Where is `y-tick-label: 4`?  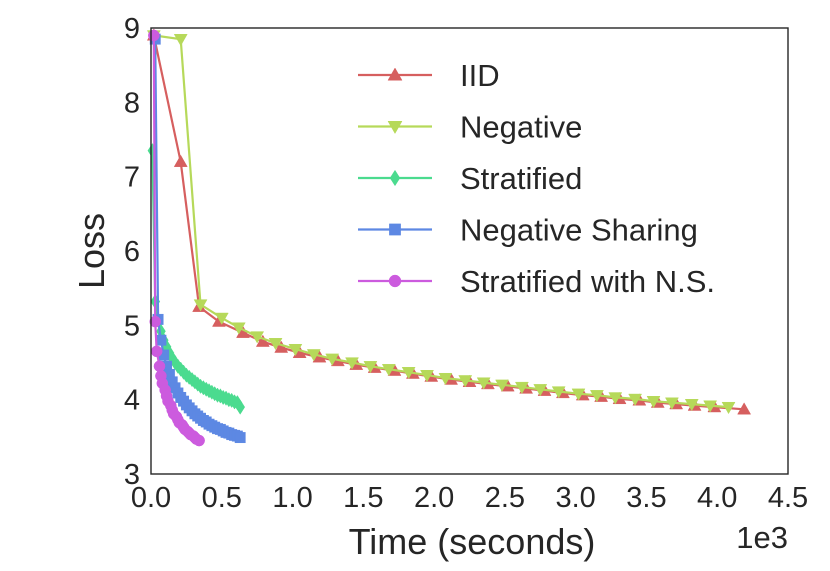
y-tick-label: 4 is located at coordinates (132, 401).